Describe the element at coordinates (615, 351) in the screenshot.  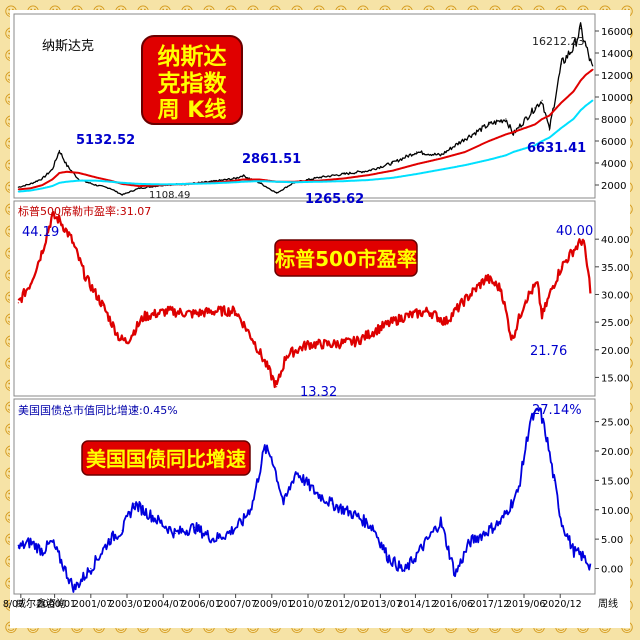
I see `ytick-label: 20.00` at that location.